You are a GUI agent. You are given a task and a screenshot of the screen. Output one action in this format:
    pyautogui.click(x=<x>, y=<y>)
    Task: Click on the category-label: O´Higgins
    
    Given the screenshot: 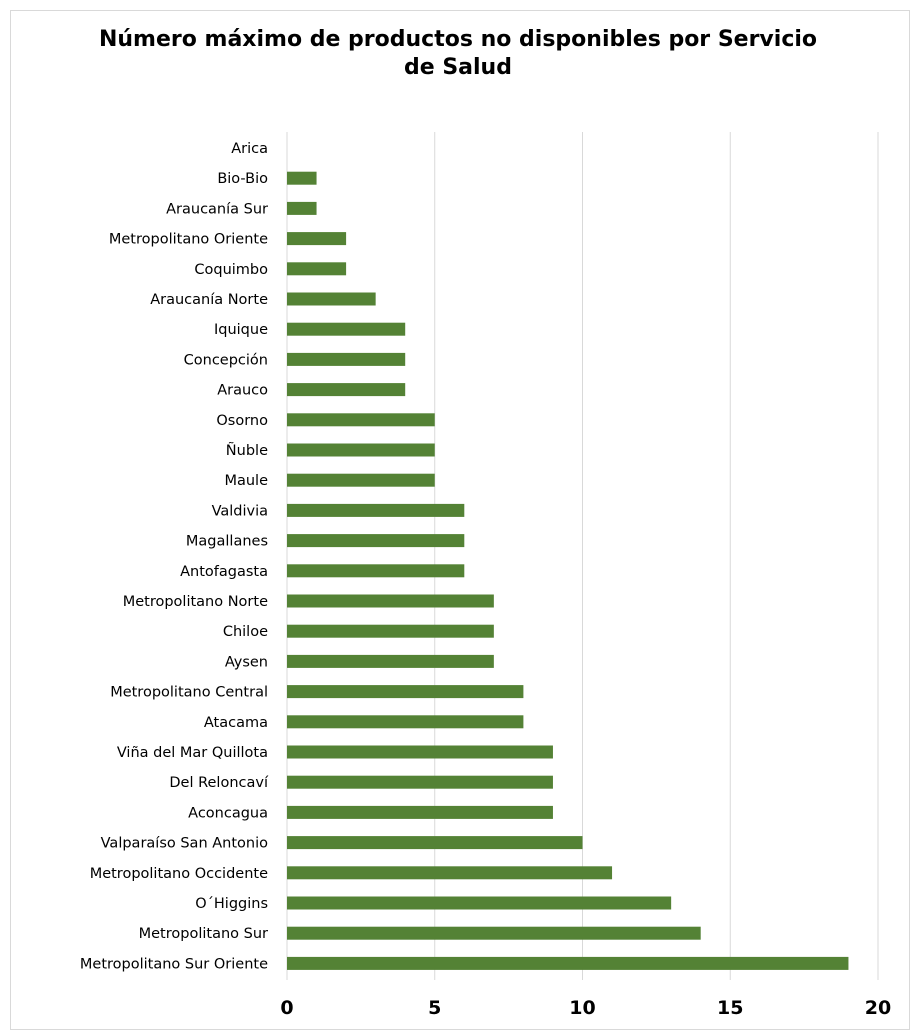 What is the action you would take?
    pyautogui.click(x=231, y=904)
    